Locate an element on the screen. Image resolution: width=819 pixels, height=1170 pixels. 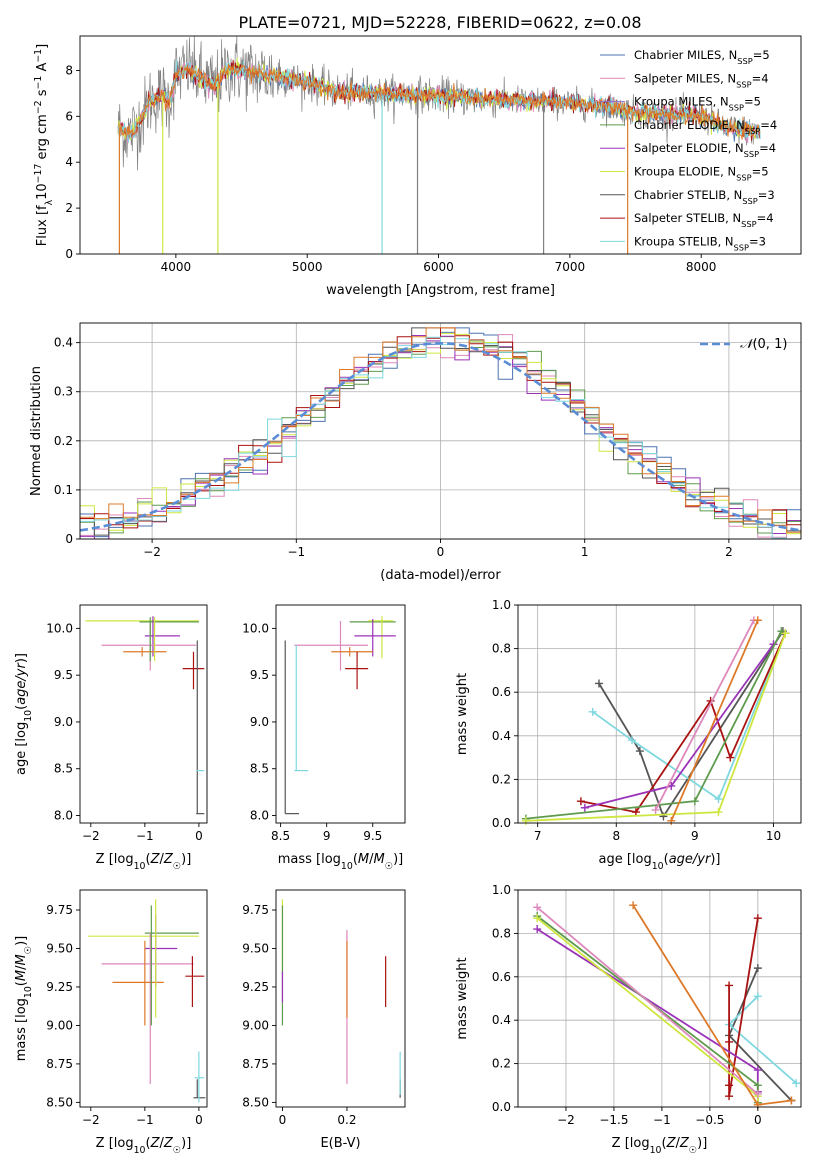
legend-label: Chabrier ELODIE, NSSP=4 is located at coordinates (705, 127).